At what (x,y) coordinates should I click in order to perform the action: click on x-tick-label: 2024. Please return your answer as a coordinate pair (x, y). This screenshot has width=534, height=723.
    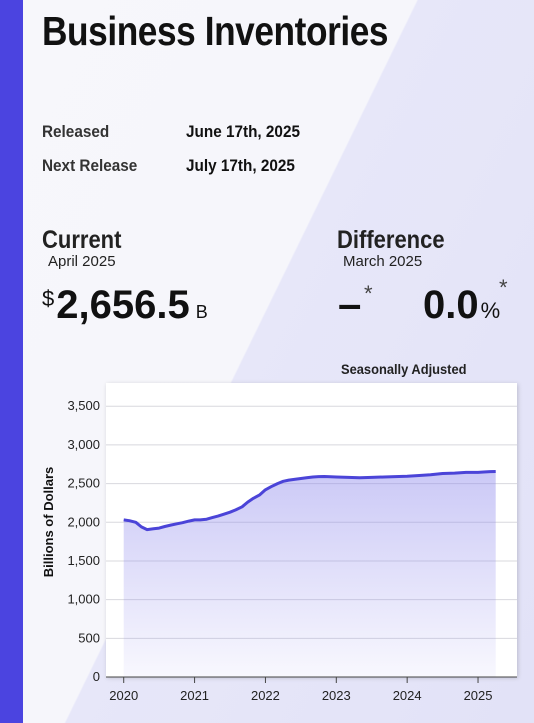
    Looking at the image, I should click on (407, 695).